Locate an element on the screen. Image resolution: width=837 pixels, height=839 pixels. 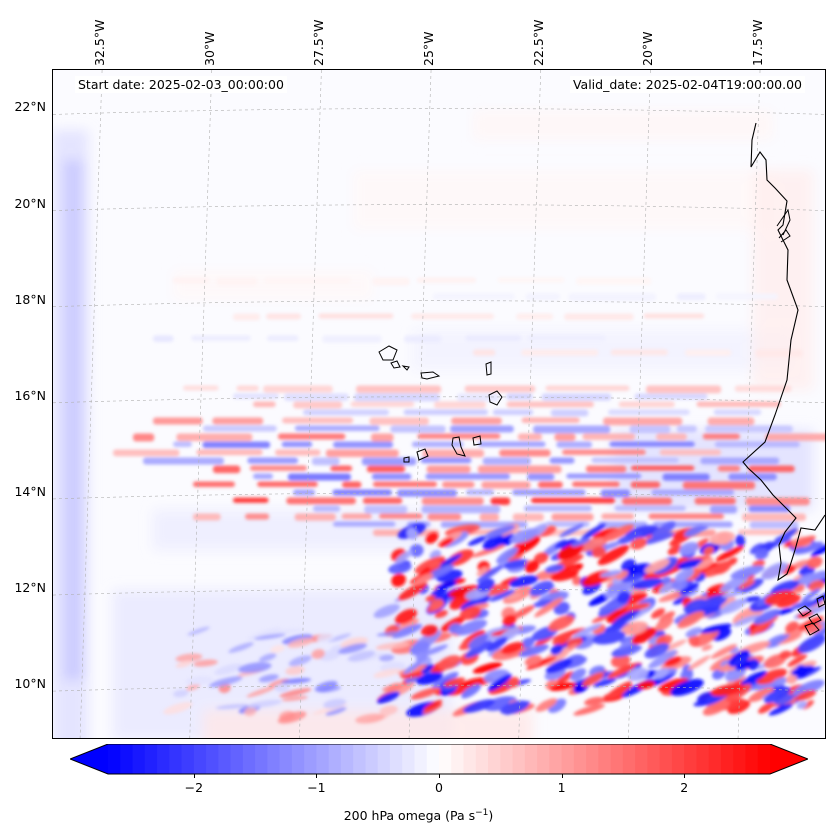
colorbar-tick-label: 1 is located at coordinates (561, 787).